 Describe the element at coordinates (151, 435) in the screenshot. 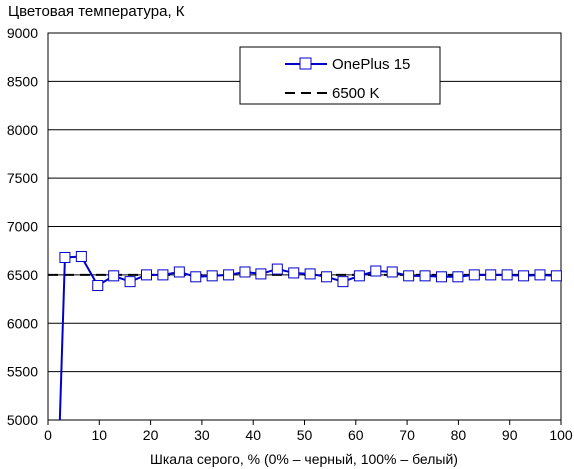

I see `x-tick-label: 20` at that location.